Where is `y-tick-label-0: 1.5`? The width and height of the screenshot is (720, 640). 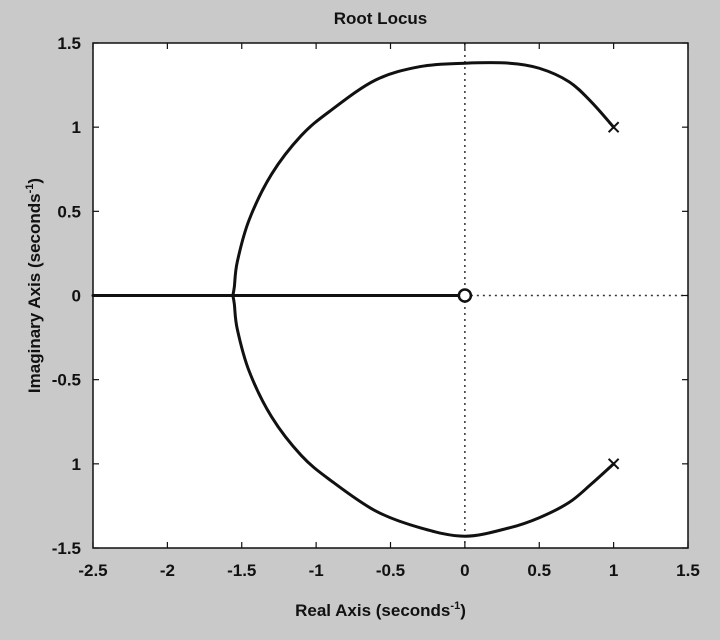
y-tick-label-0: 1.5 is located at coordinates (69, 43).